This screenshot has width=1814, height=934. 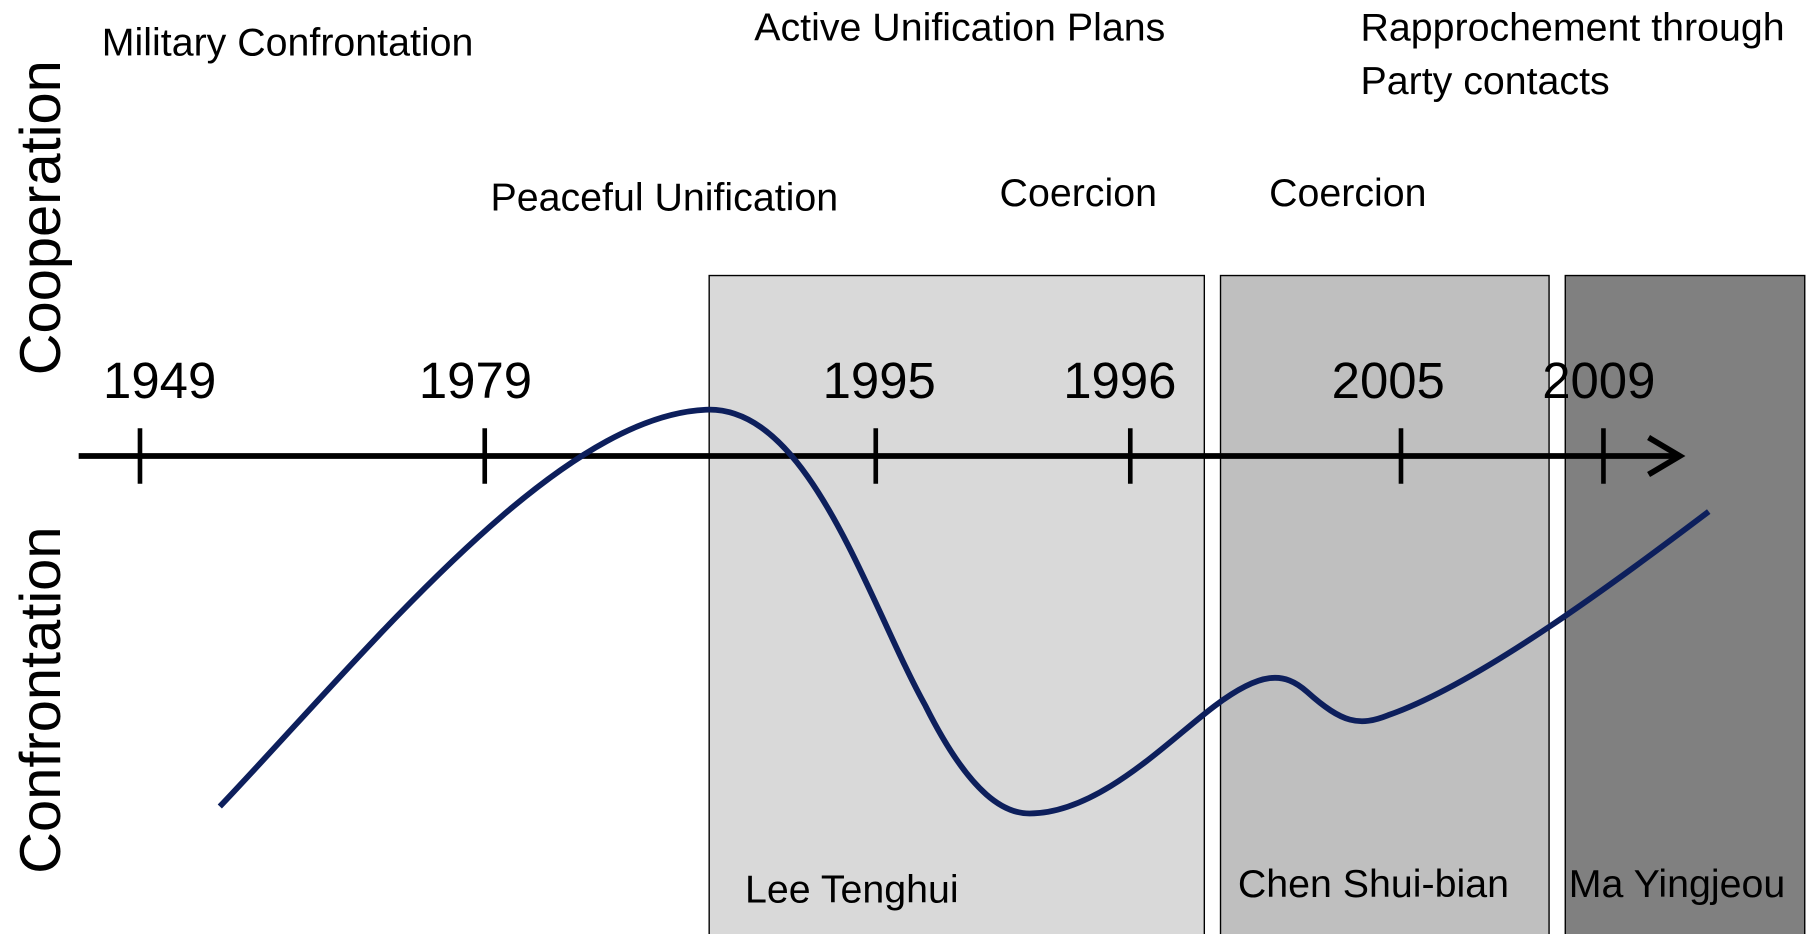 I want to click on axis-label: Confrontation, so click(x=41, y=700).